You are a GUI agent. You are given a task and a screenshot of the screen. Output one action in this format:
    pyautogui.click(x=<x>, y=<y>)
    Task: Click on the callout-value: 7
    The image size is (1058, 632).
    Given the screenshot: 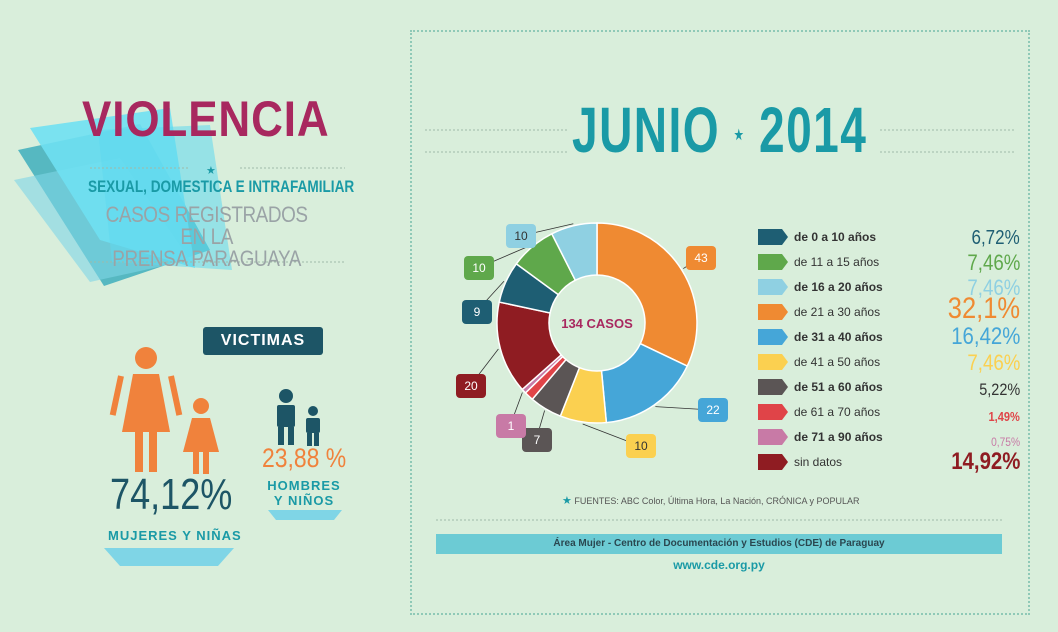 What is the action you would take?
    pyautogui.click(x=537, y=440)
    